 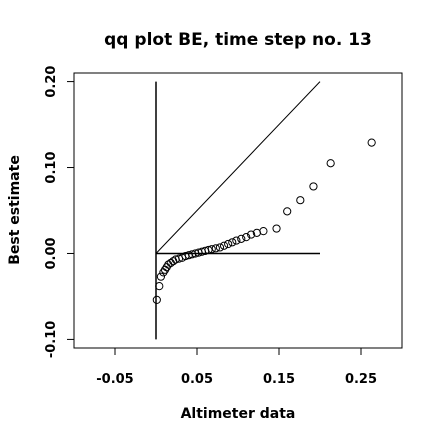 What do you see at coordinates (51, 253) in the screenshot?
I see `y-tick-label: 0.00` at bounding box center [51, 253].